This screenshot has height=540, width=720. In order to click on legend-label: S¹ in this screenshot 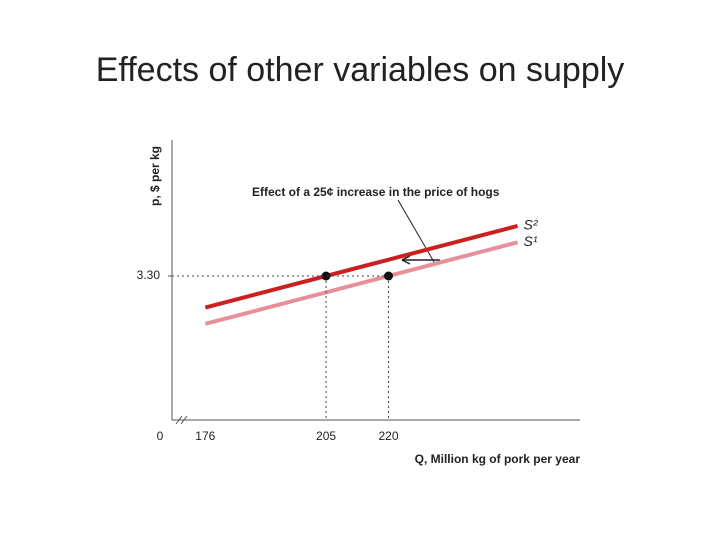, I will do `click(531, 241)`.